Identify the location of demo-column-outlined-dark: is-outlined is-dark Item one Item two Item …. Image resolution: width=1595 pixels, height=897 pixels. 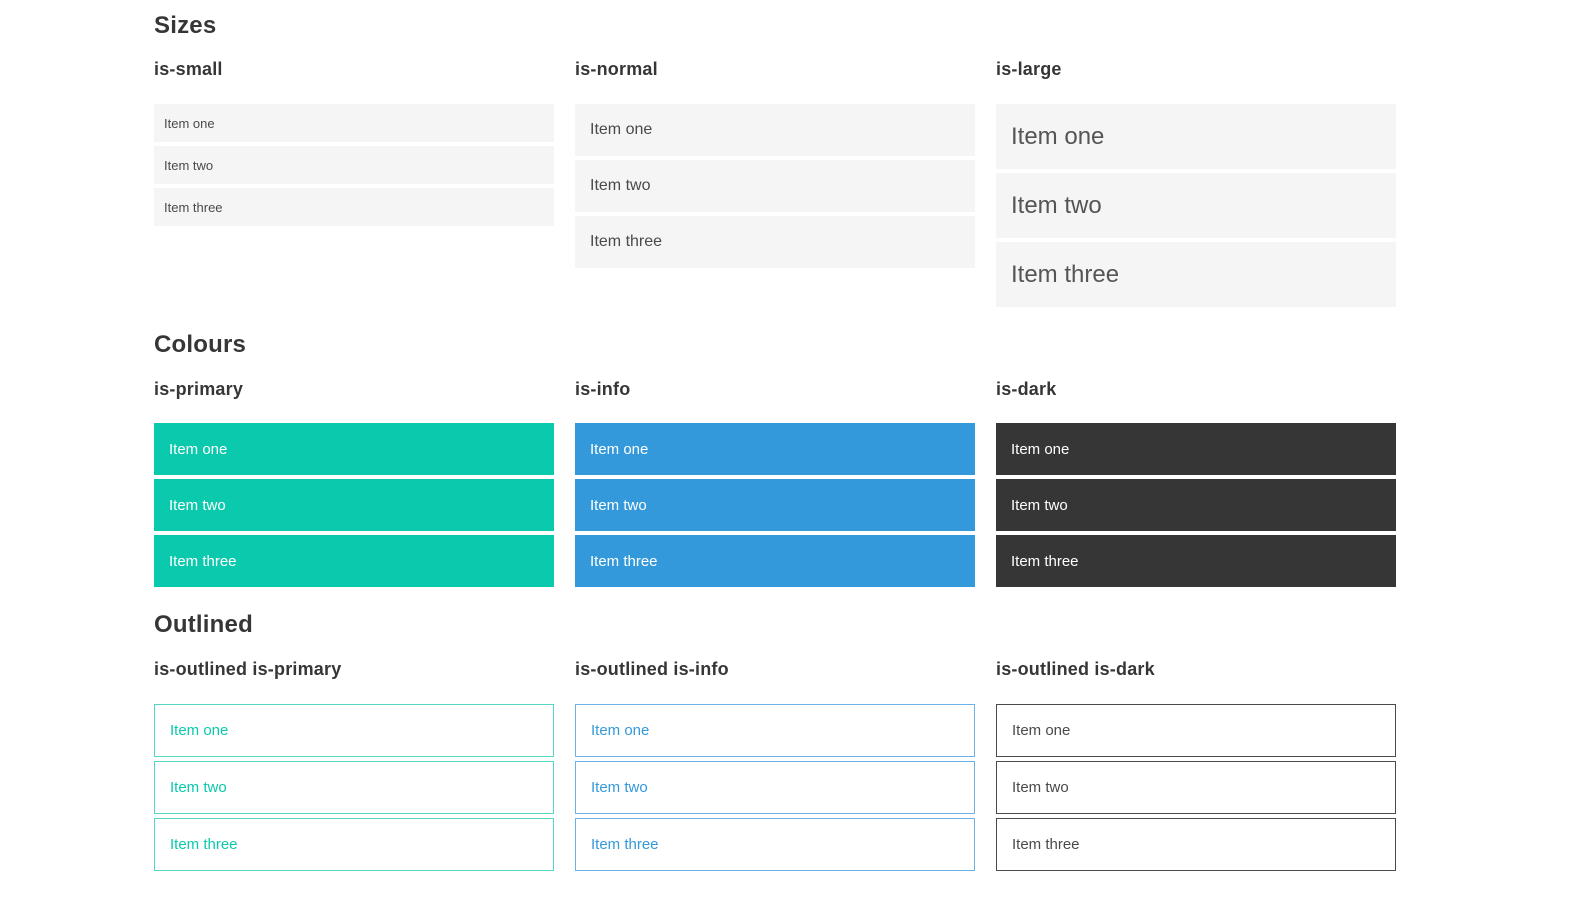
(1196, 764).